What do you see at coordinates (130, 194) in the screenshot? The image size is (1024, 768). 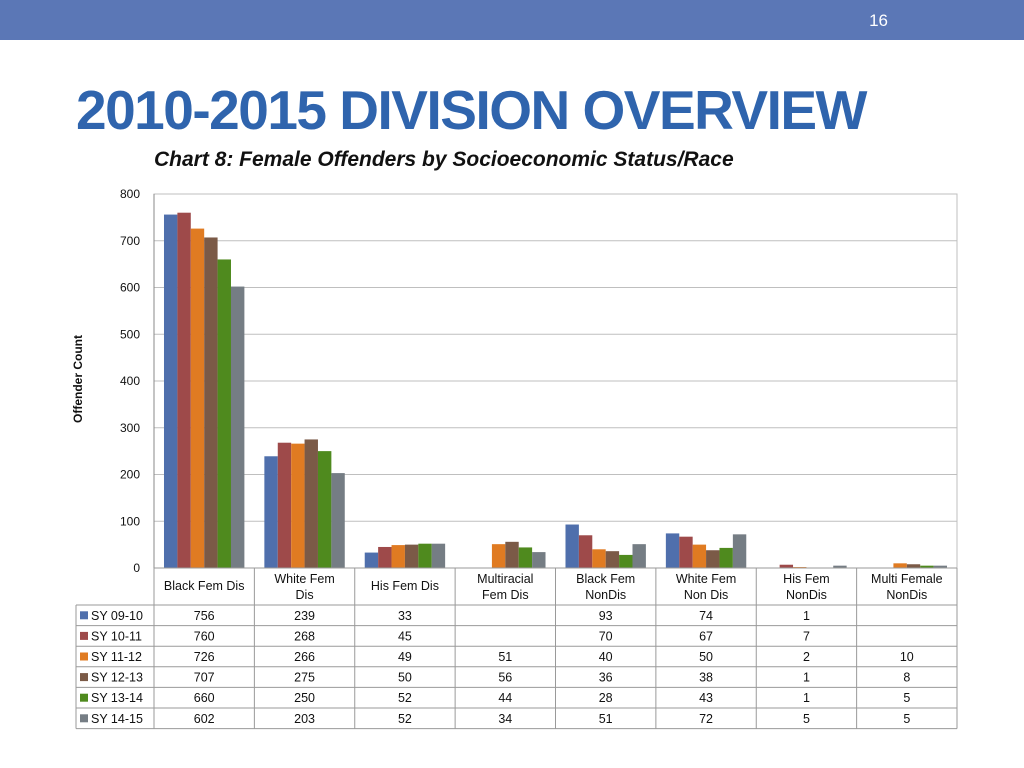 I see `y-tick-label: 800` at bounding box center [130, 194].